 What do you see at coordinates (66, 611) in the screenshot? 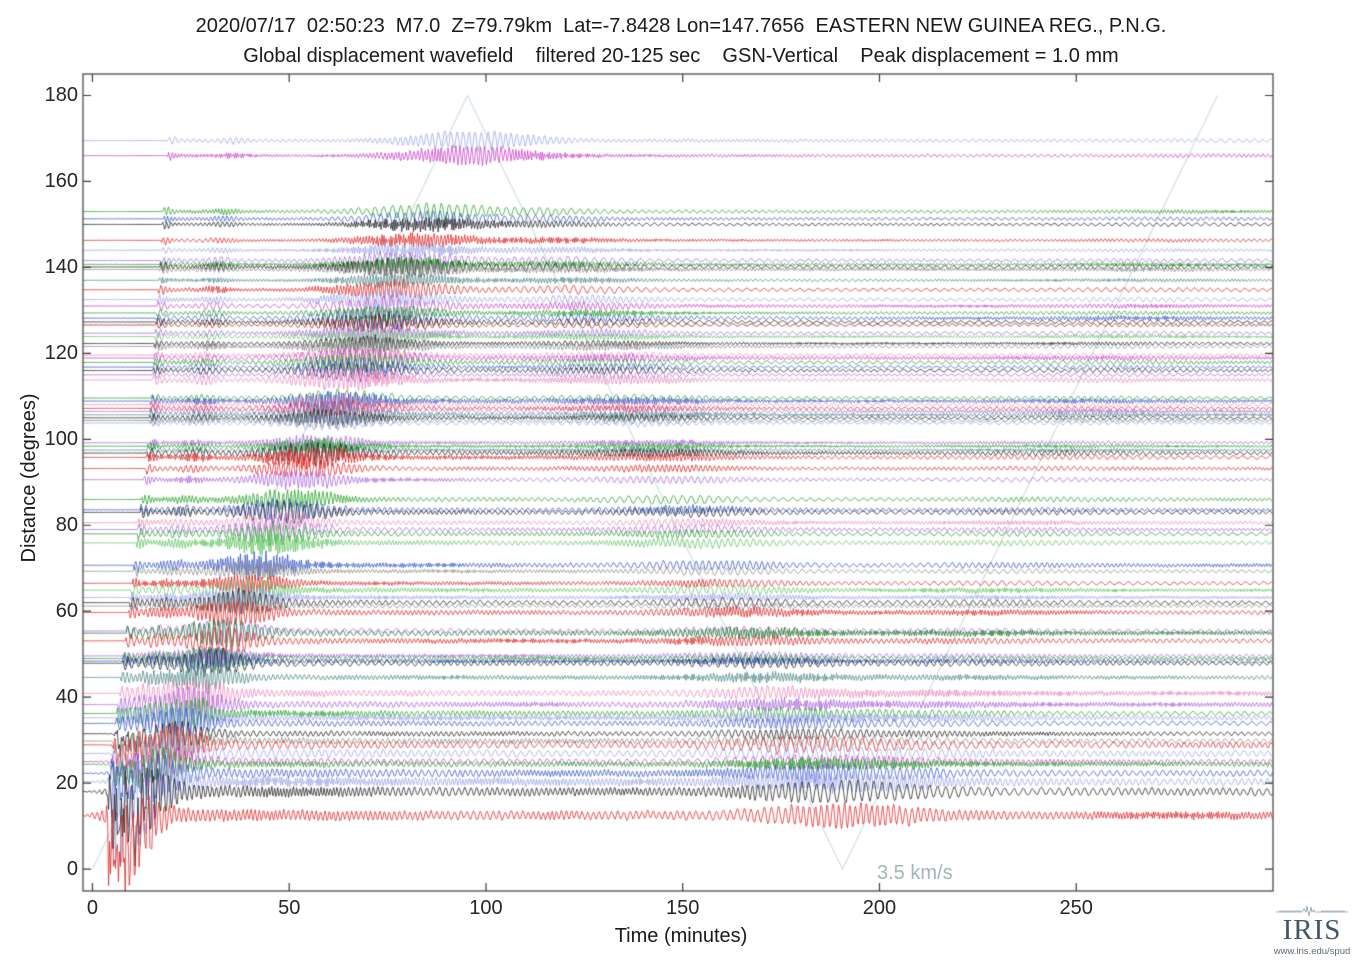
I see `y-tick-label-60: 60` at bounding box center [66, 611].